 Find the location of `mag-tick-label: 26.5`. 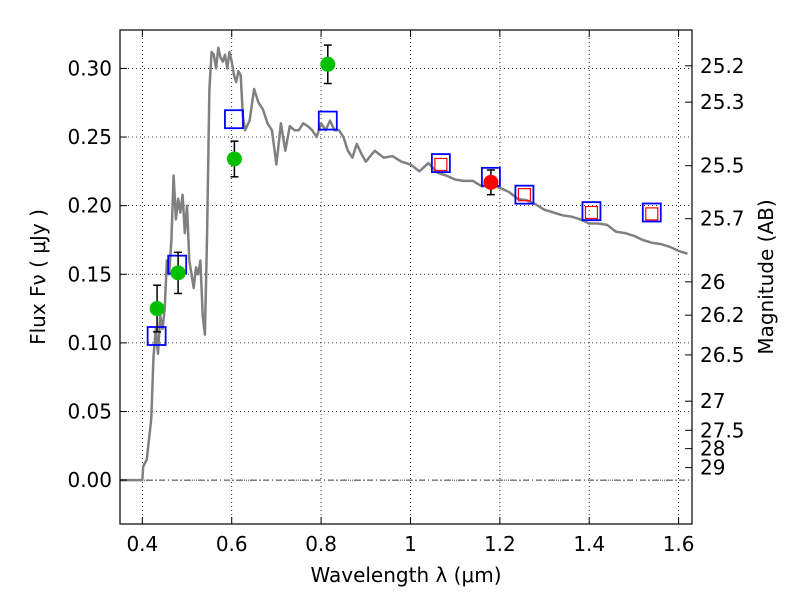

mag-tick-label: 26.5 is located at coordinates (722, 355).